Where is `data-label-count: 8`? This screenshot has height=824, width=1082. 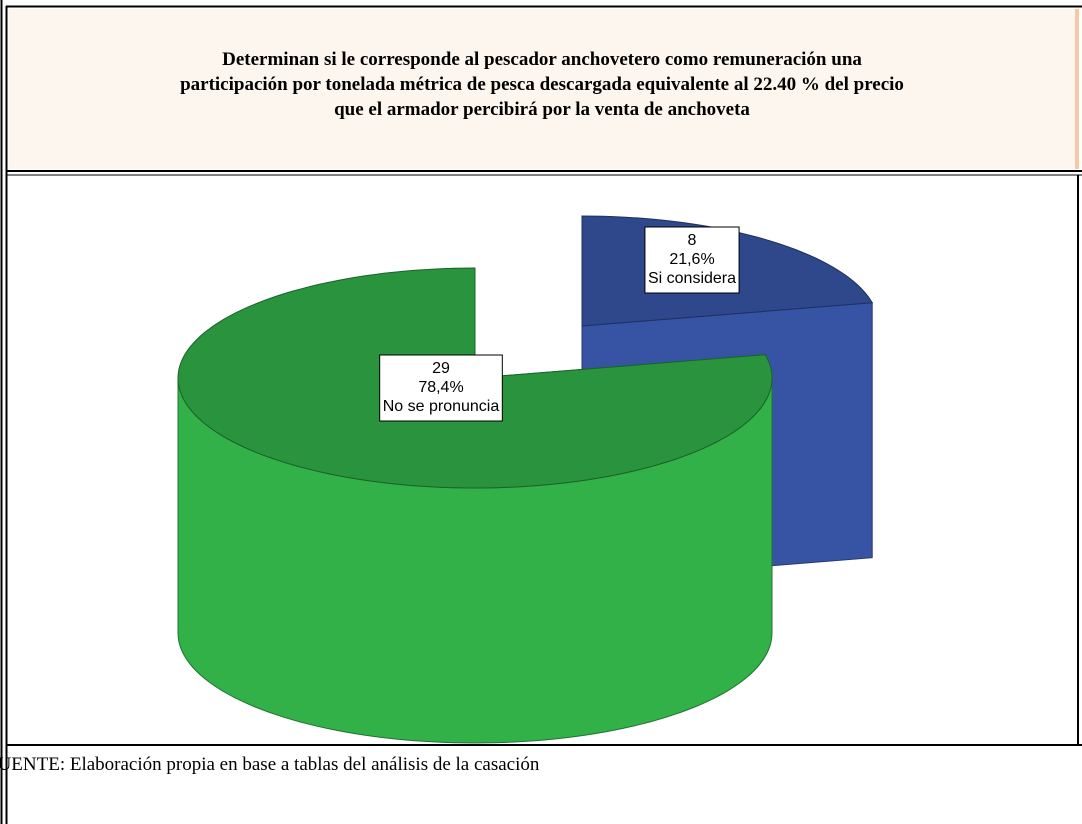 data-label-count: 8 is located at coordinates (692, 240).